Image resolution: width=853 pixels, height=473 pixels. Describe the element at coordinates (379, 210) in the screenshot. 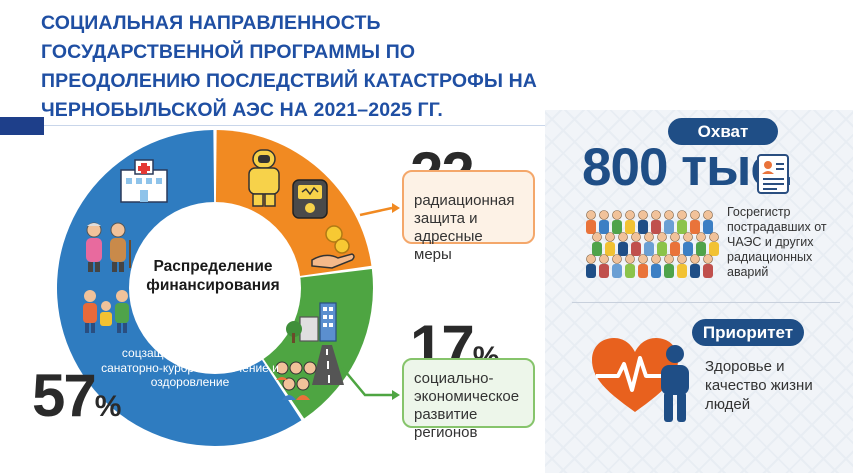

I see `orange-connector` at that location.